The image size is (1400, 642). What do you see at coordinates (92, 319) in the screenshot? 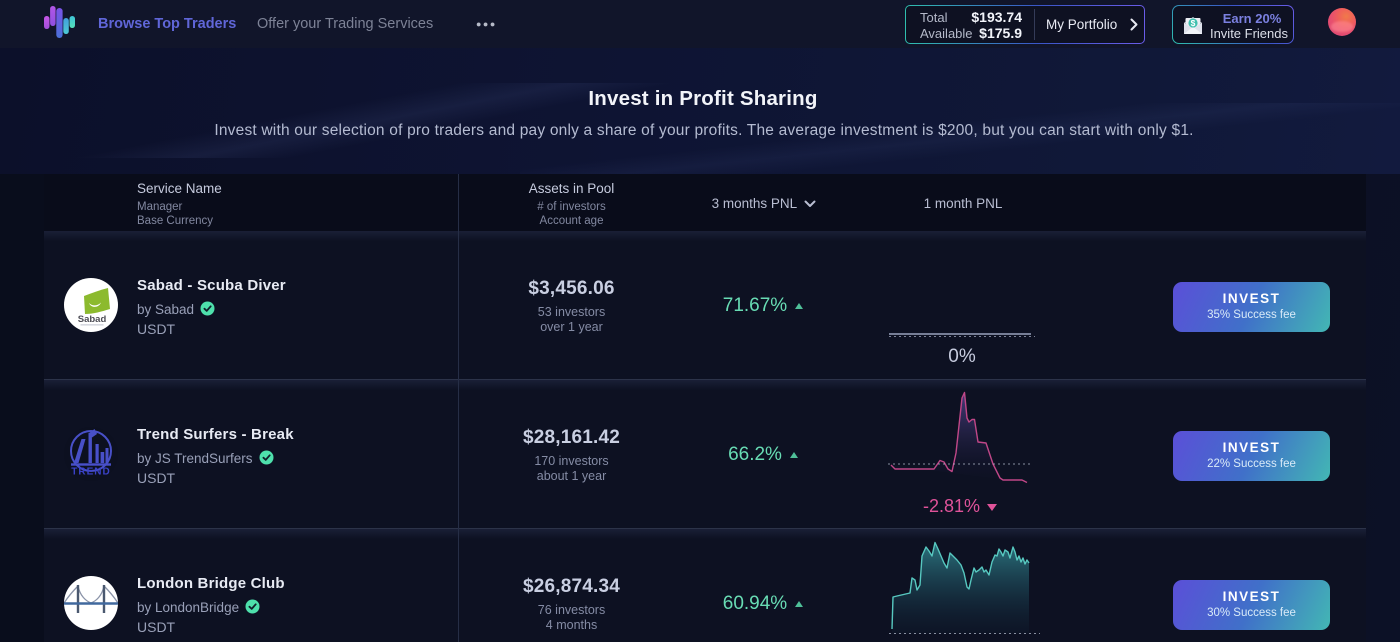
I see `svg-text: Sabad` at bounding box center [92, 319].